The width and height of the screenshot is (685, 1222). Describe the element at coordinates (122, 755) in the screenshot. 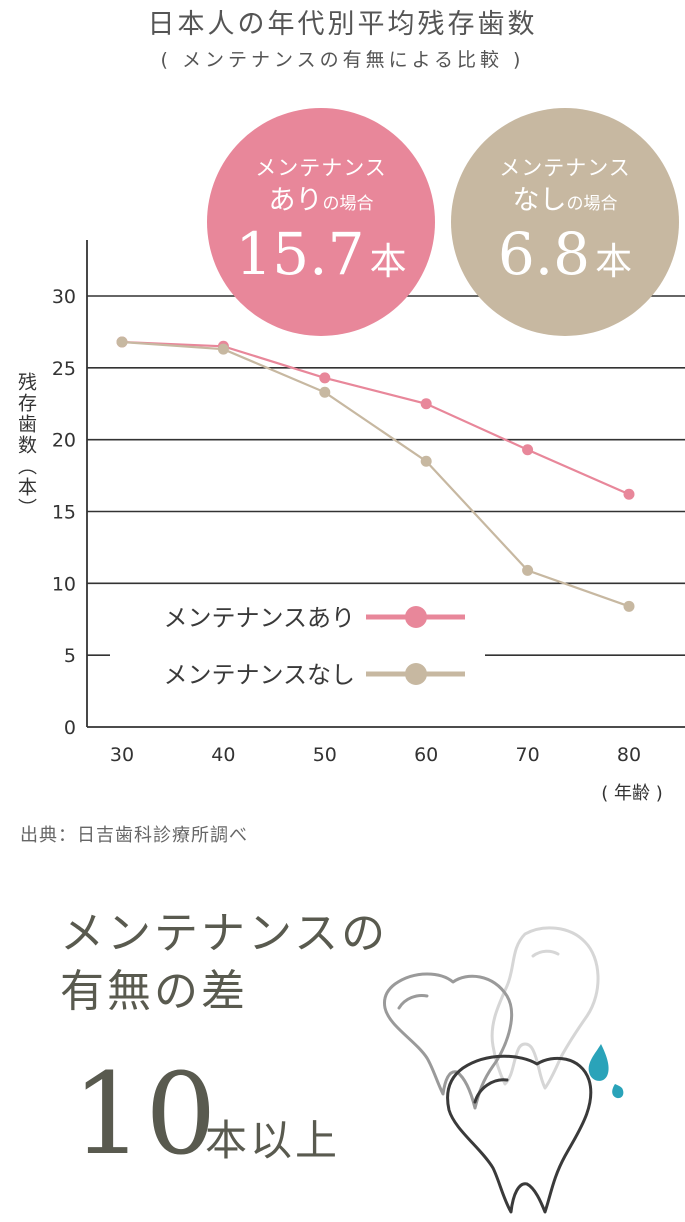

I see `x-tick-label-30: 30` at that location.